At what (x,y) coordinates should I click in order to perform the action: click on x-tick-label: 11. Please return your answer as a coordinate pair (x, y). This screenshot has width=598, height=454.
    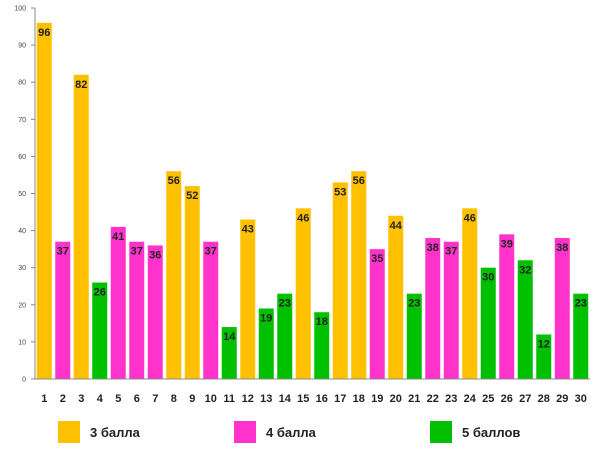
    Looking at the image, I should click on (229, 399).